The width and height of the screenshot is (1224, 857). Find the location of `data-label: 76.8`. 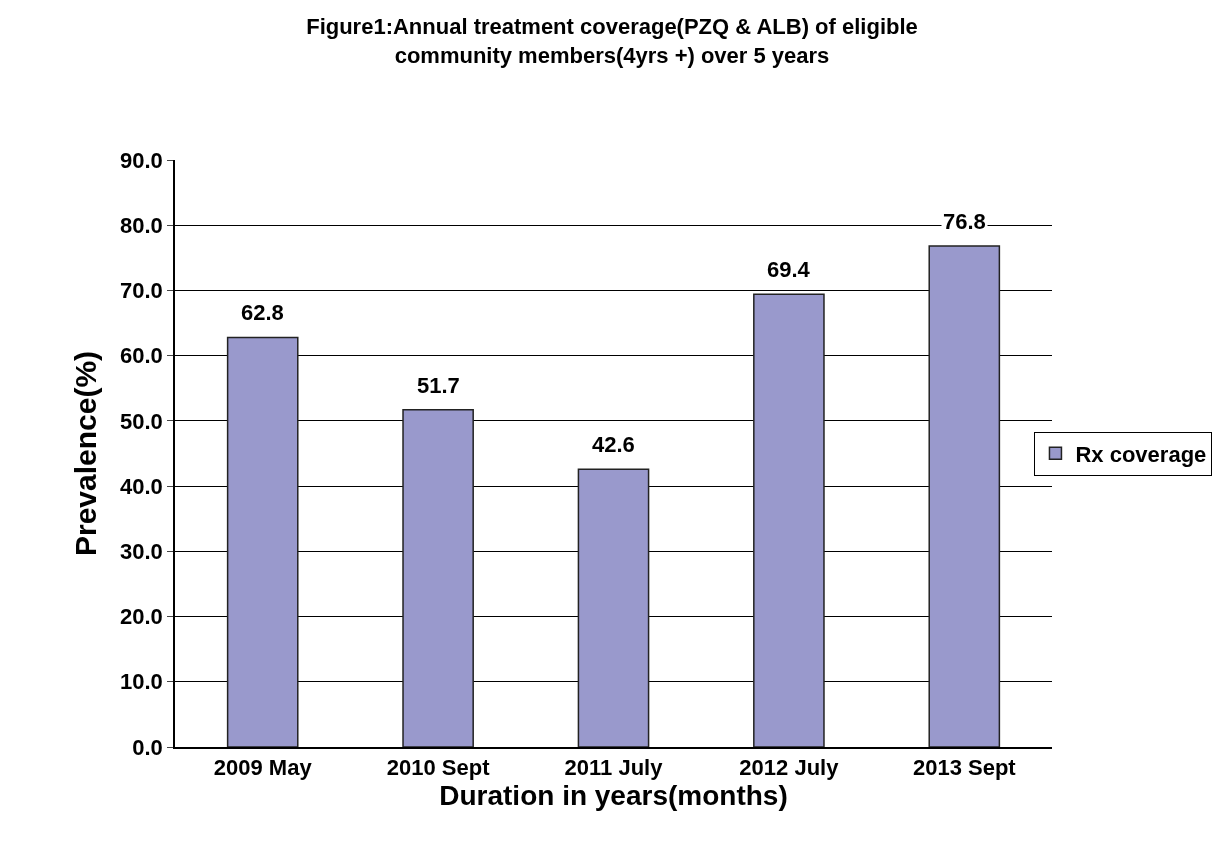

data-label: 76.8 is located at coordinates (964, 221).